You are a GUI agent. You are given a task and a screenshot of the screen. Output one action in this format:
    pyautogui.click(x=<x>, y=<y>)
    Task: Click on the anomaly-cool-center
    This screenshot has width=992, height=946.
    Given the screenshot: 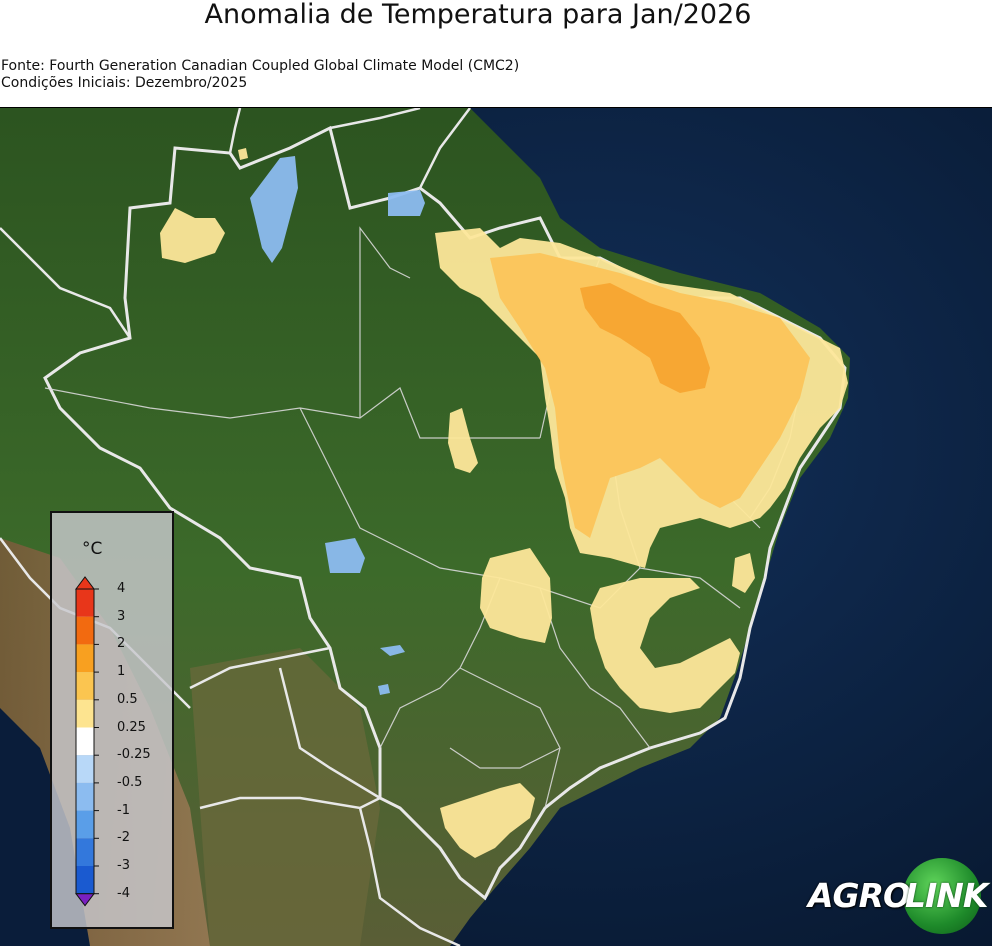 What is the action you would take?
    pyautogui.click(x=345, y=555)
    